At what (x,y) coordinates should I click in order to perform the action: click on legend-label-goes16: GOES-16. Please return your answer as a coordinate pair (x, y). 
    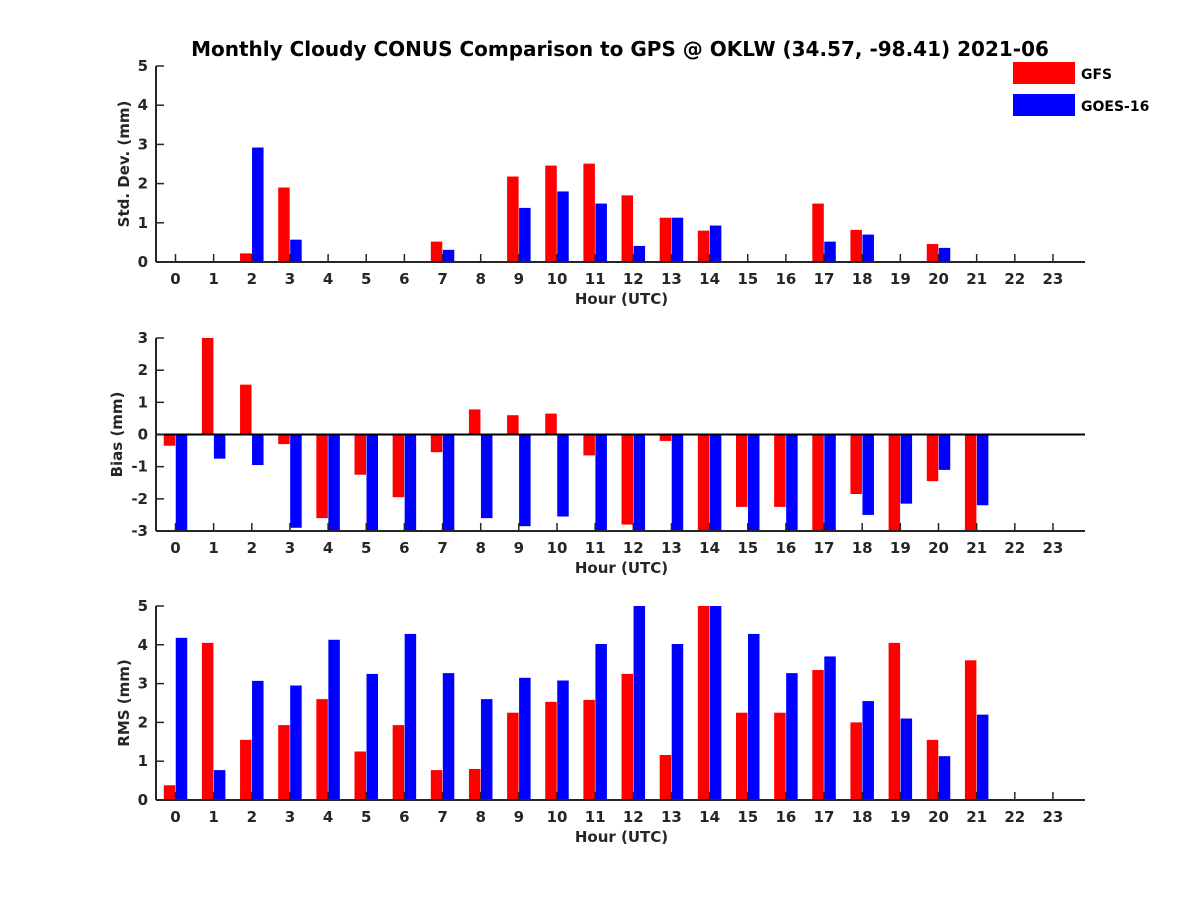
    Looking at the image, I should click on (1115, 107).